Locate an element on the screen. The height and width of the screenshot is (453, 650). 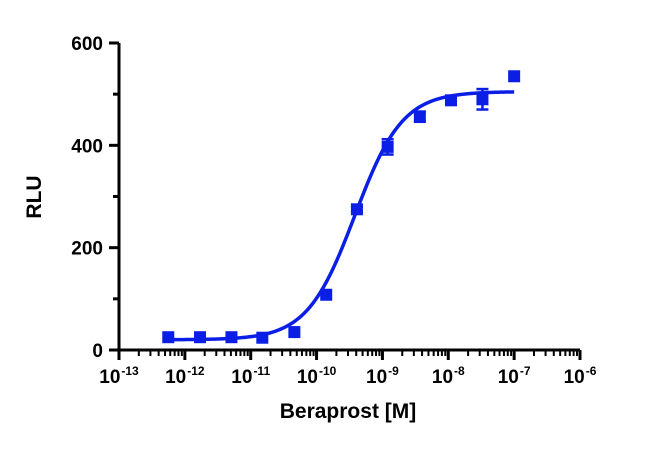
y-axis-title: RLU is located at coordinates (34, 196).